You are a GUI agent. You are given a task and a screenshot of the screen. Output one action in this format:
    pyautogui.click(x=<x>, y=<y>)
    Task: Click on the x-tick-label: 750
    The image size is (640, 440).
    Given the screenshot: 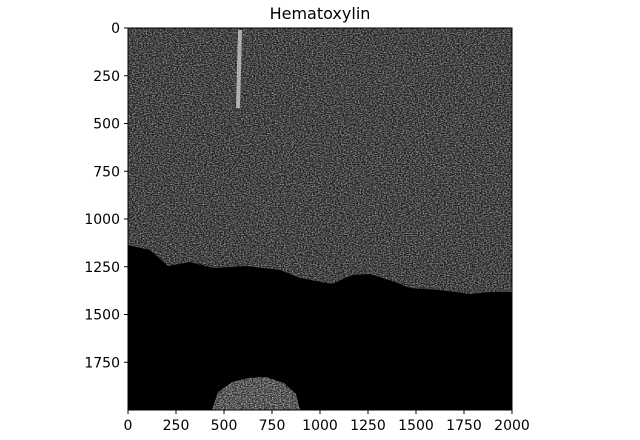 What is the action you would take?
    pyautogui.click(x=272, y=426)
    